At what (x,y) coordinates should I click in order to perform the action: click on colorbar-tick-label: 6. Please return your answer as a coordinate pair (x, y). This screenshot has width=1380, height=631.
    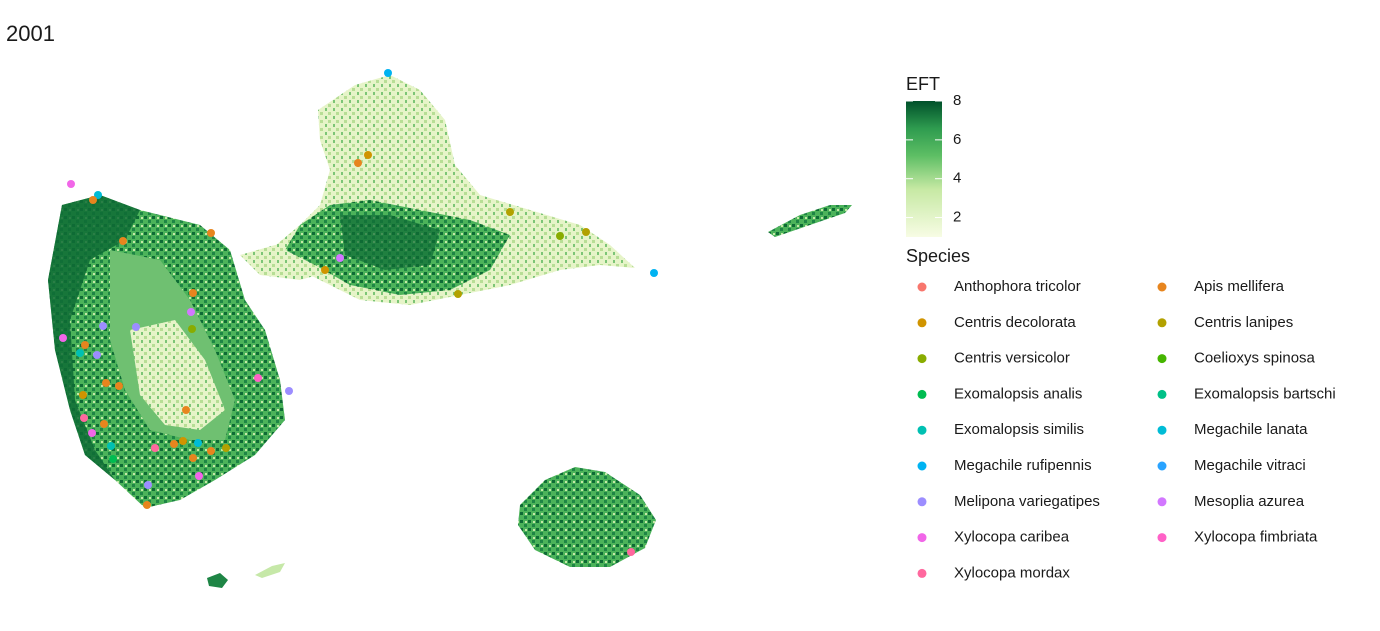
    Looking at the image, I should click on (957, 139).